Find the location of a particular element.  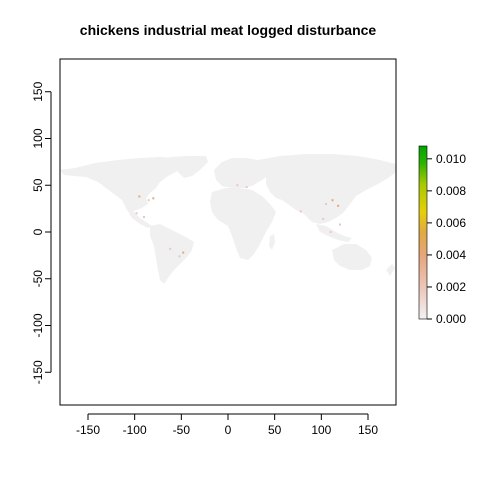

landmass-greenland is located at coordinates (189, 167).